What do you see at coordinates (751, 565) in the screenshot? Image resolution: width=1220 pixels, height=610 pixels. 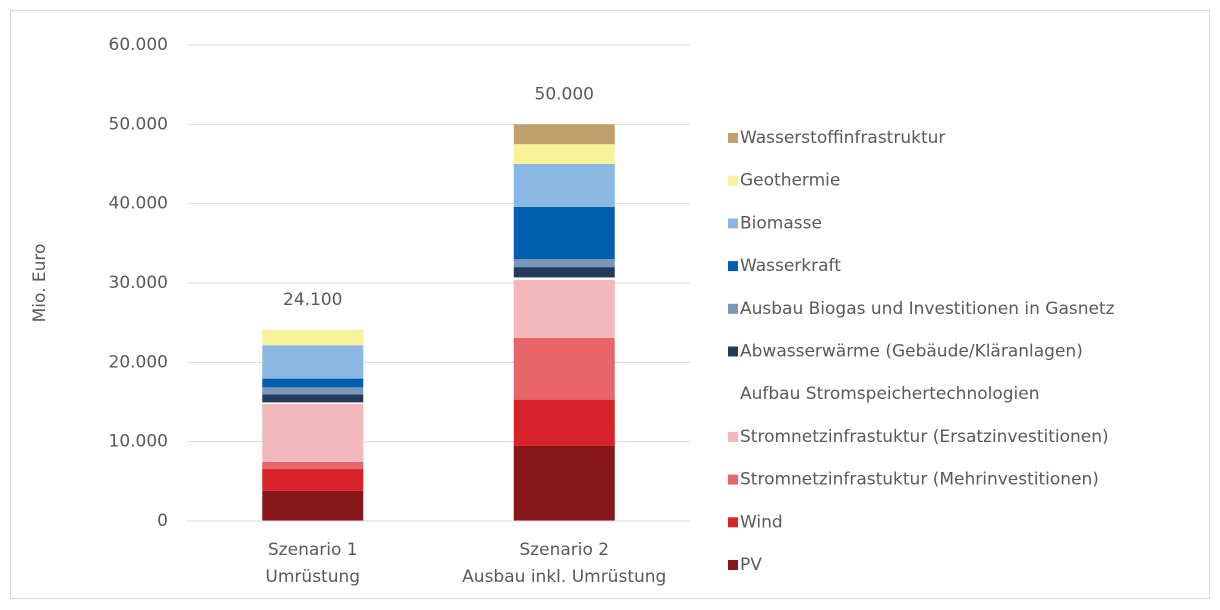 I see `legend-label: PV` at bounding box center [751, 565].